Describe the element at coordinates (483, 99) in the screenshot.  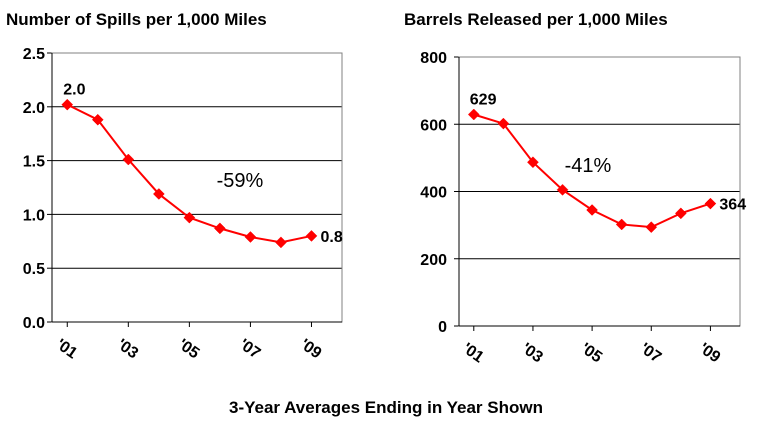
I see `barrels-data-label: 629` at that location.